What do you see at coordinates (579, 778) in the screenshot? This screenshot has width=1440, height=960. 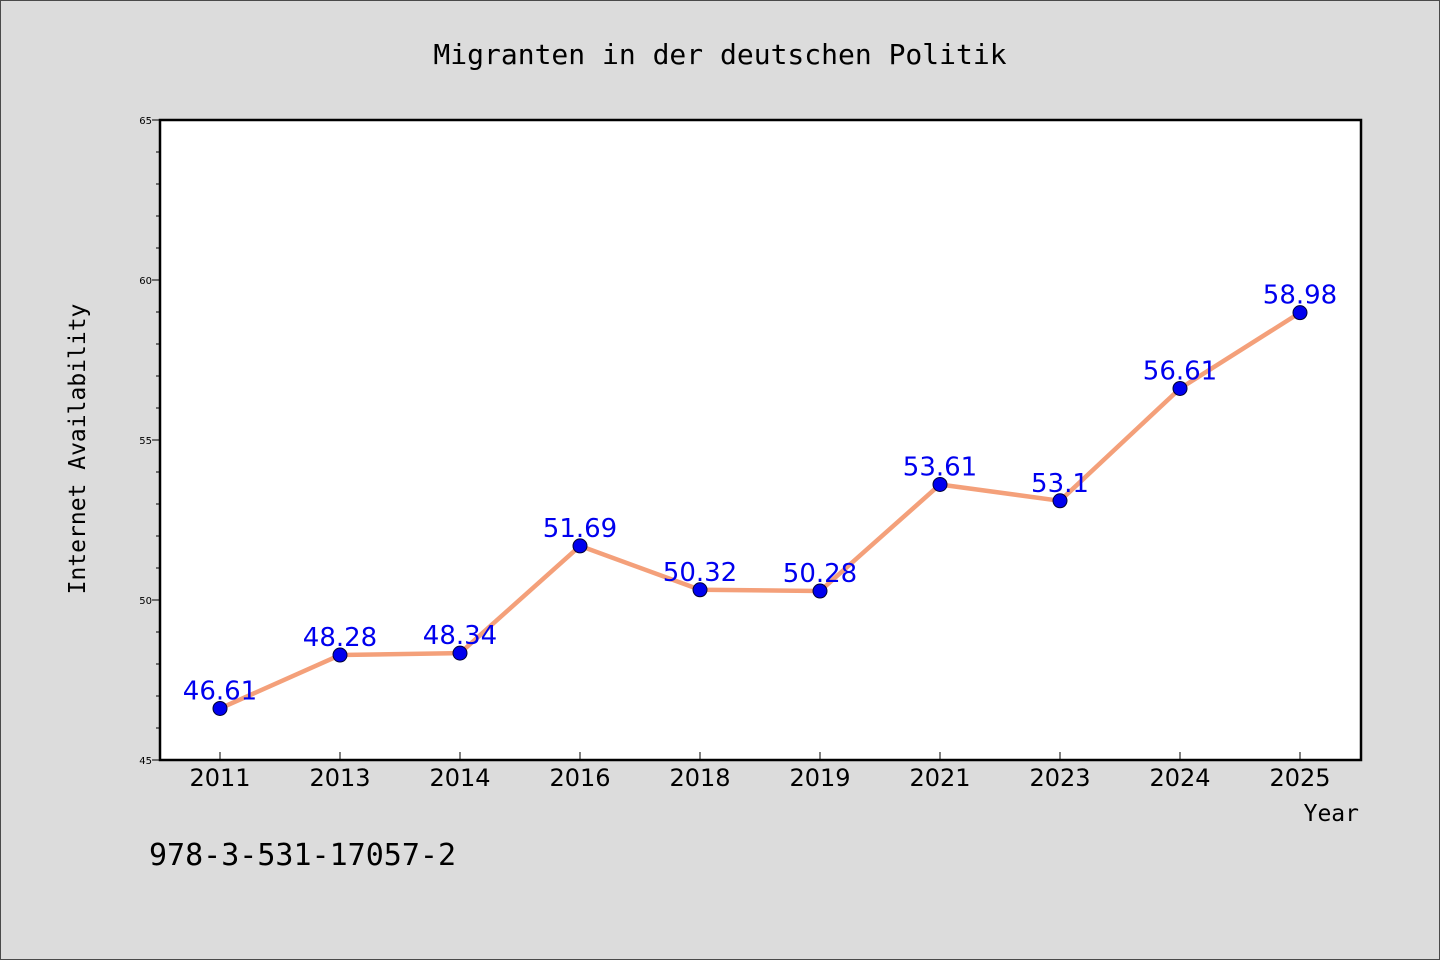 I see `x-tick-label: 2016` at bounding box center [579, 778].